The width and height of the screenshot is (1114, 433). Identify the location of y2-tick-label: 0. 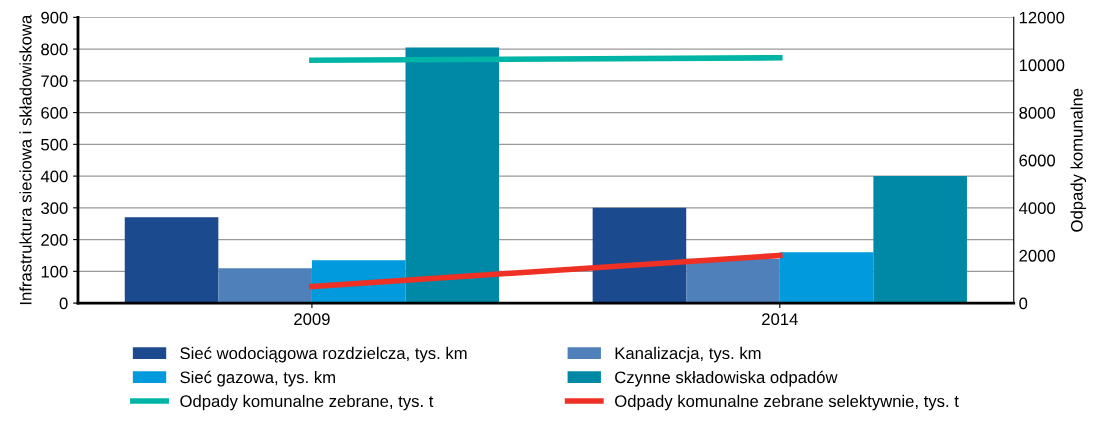
(1023, 303).